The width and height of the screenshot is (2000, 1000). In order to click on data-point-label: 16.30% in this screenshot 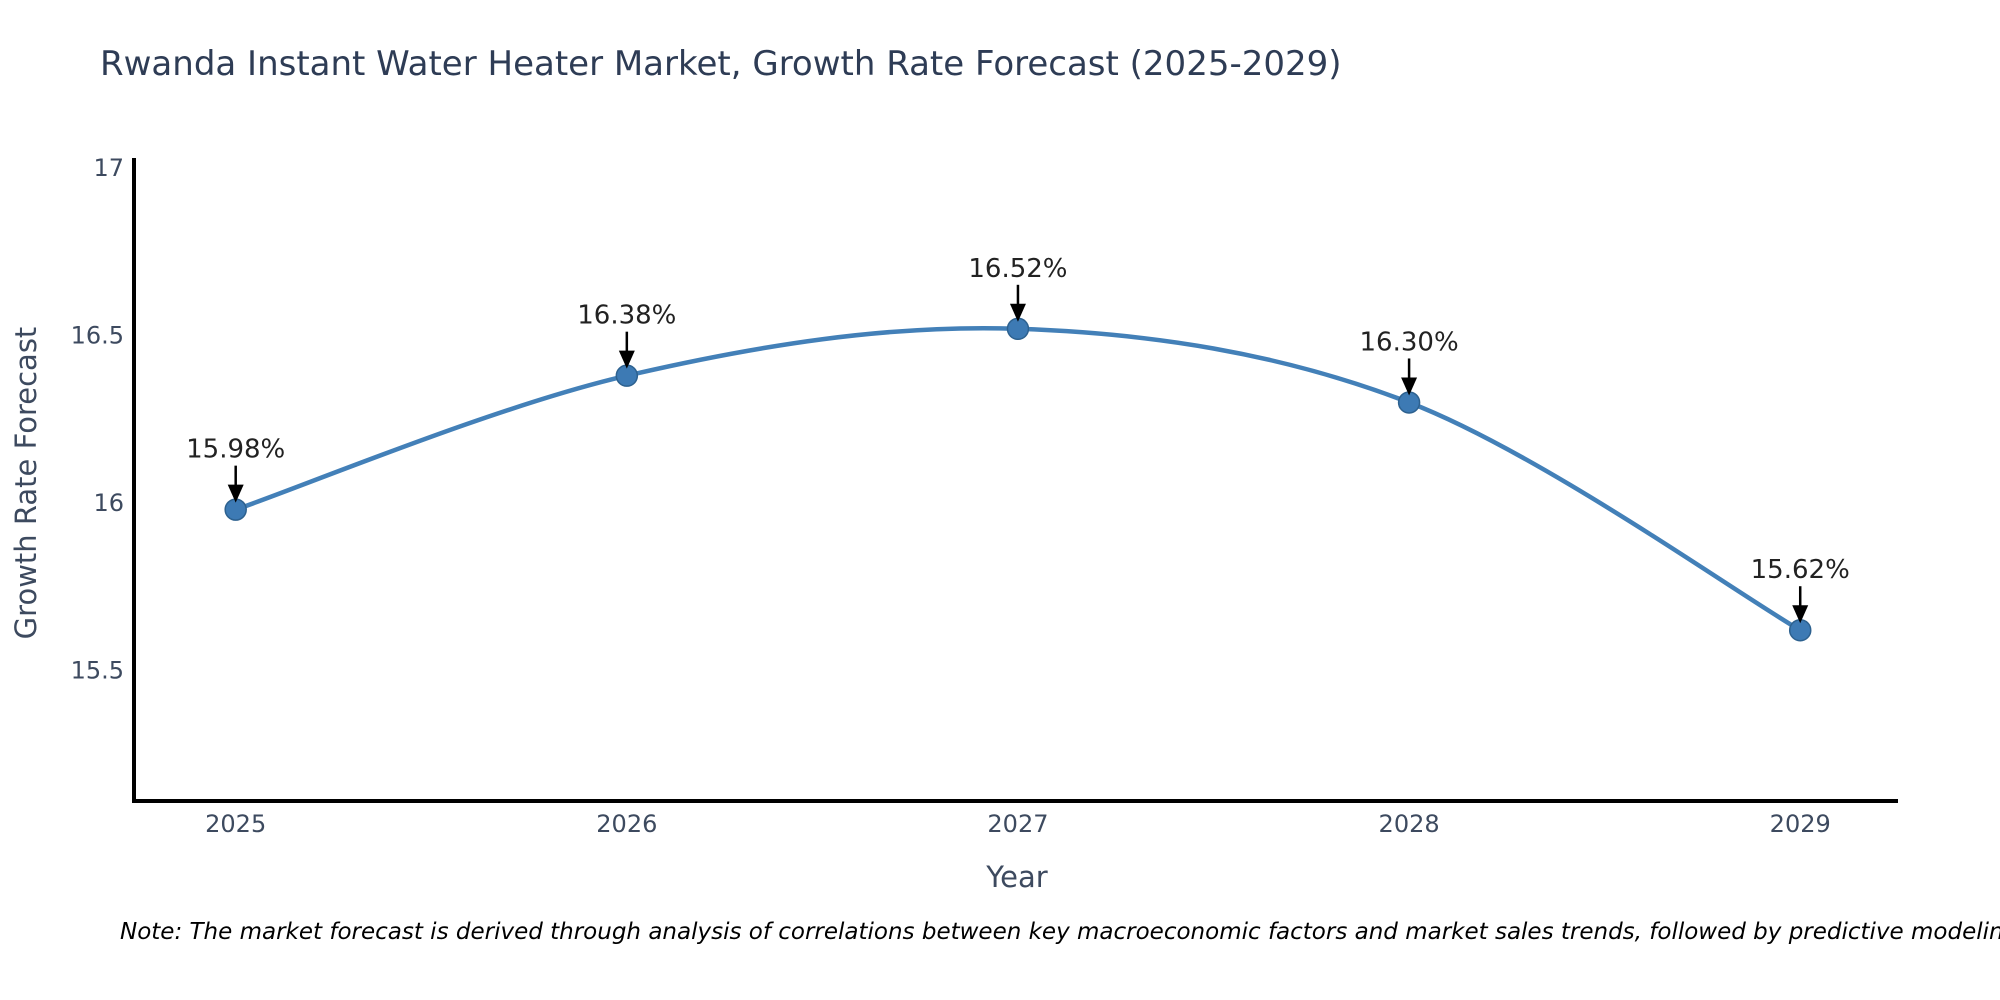, I will do `click(1409, 342)`.